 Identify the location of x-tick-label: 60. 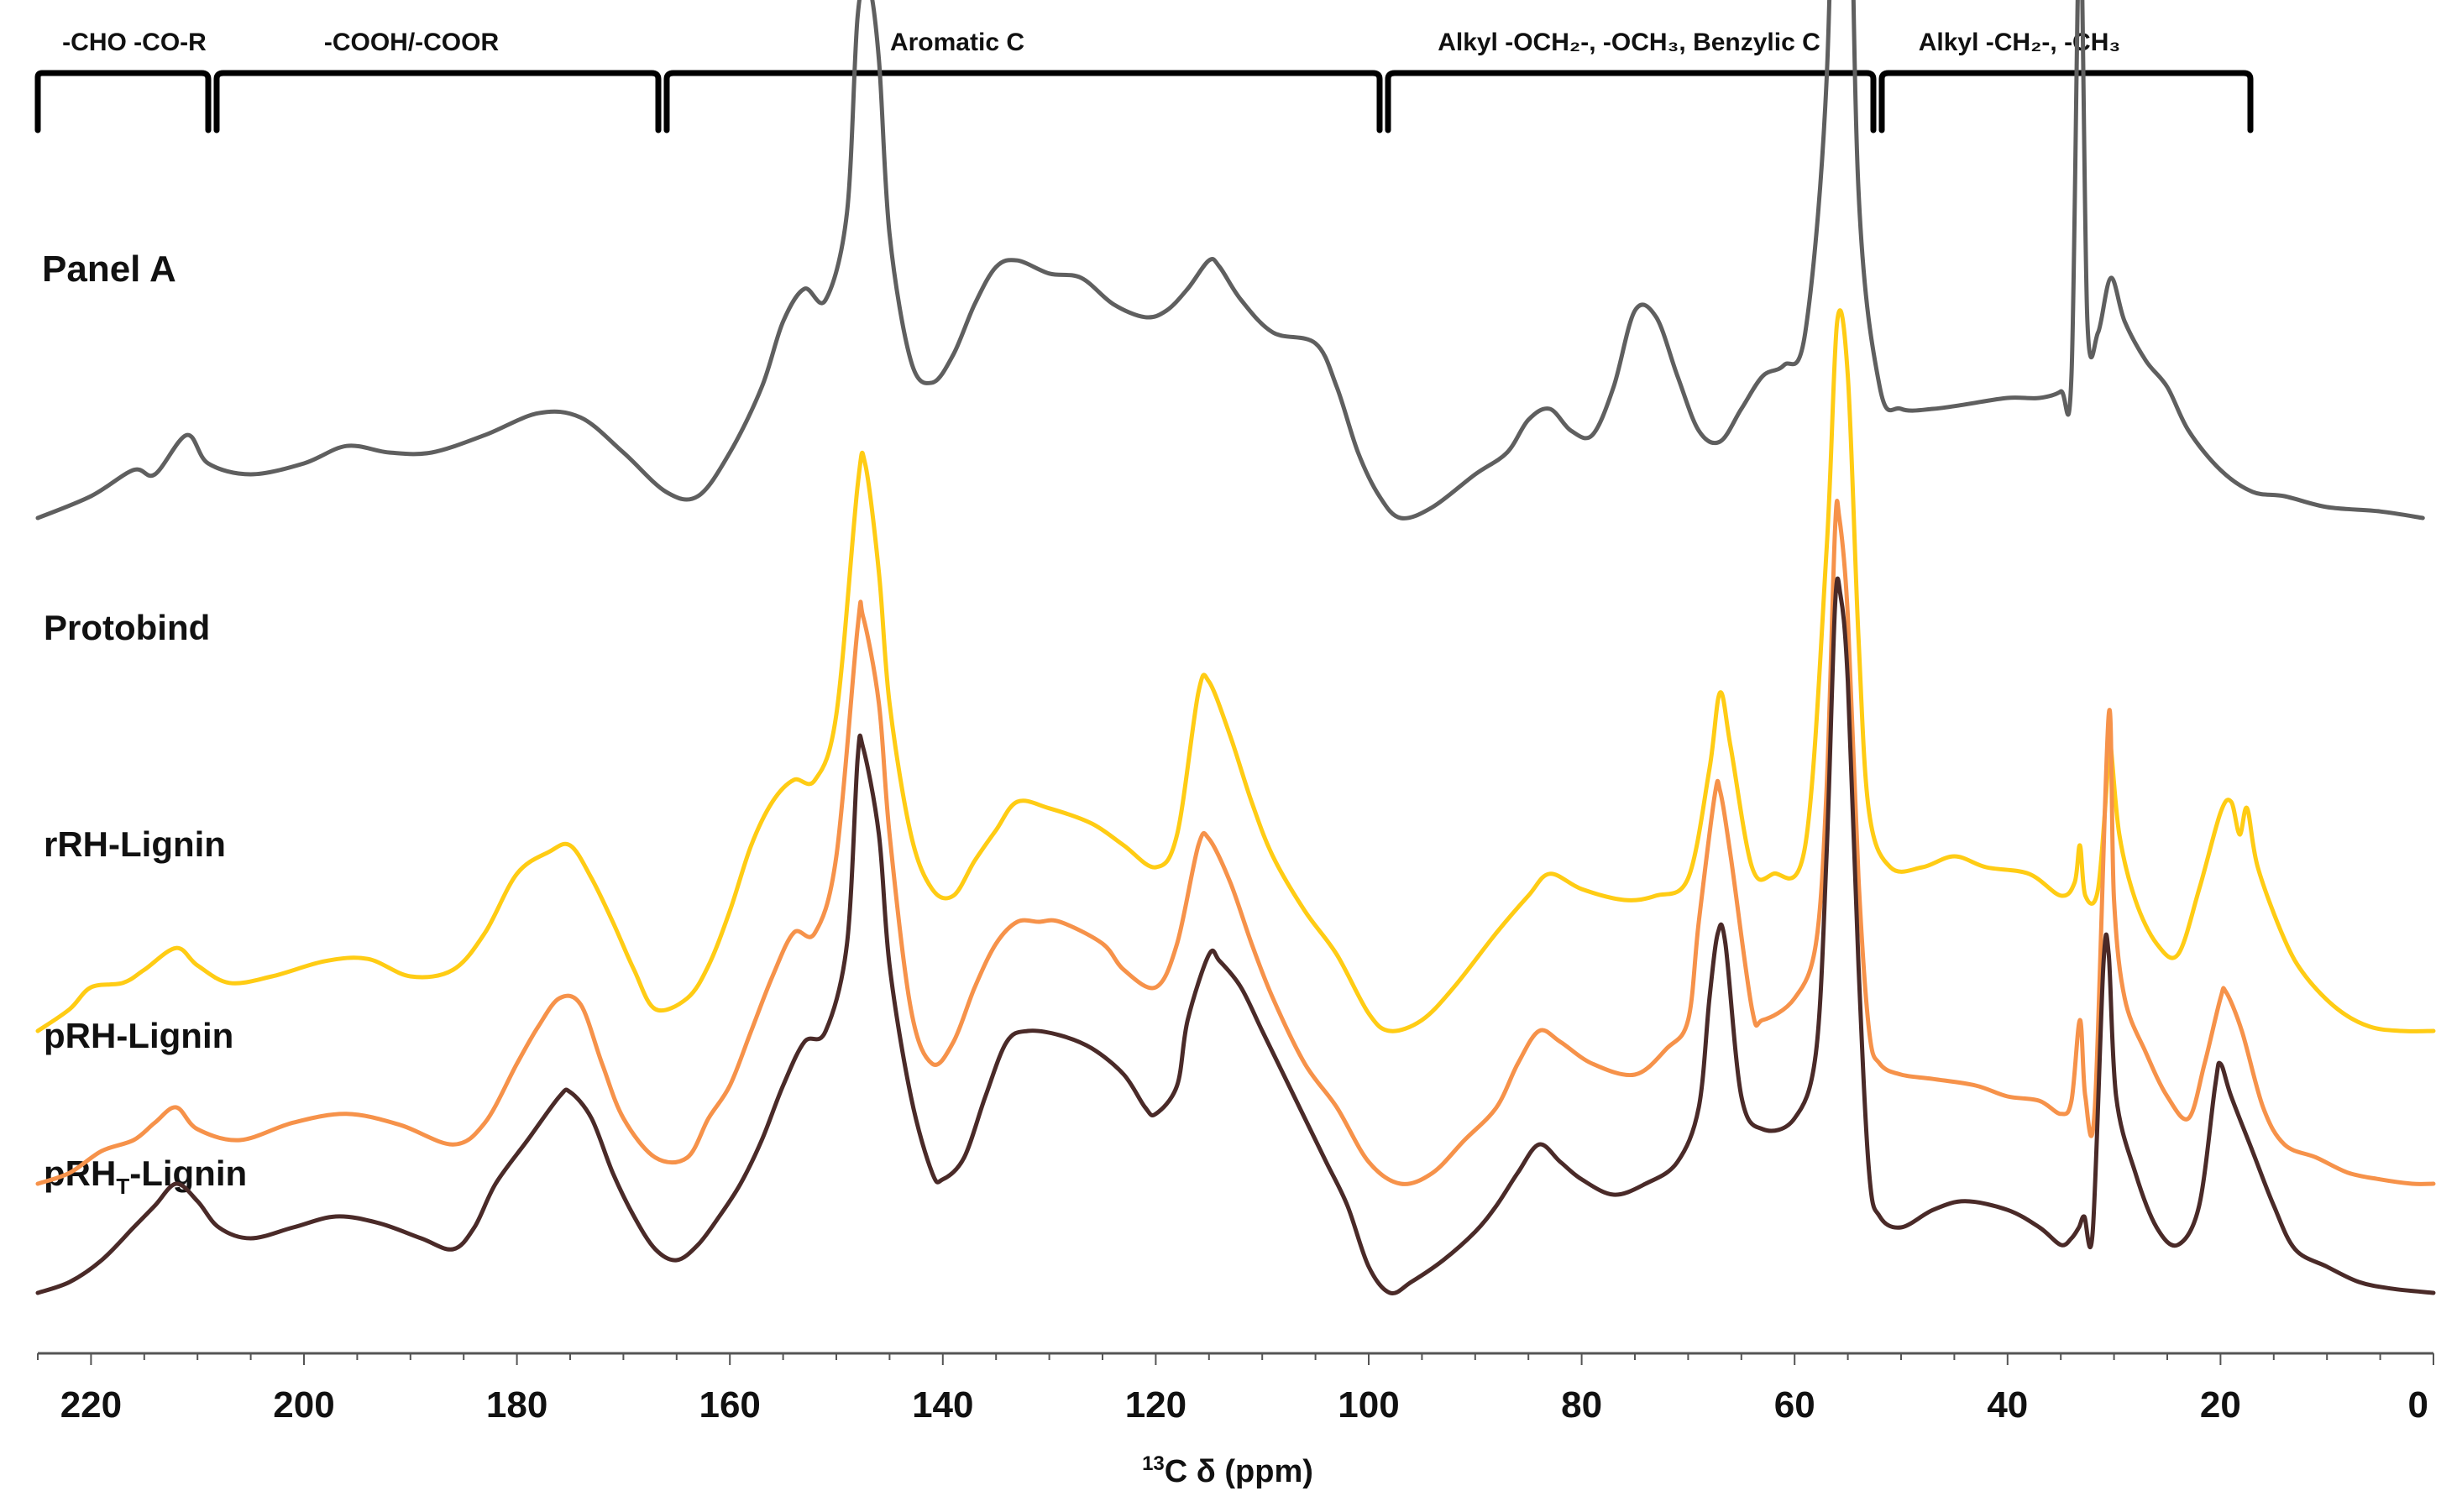
(1794, 1405).